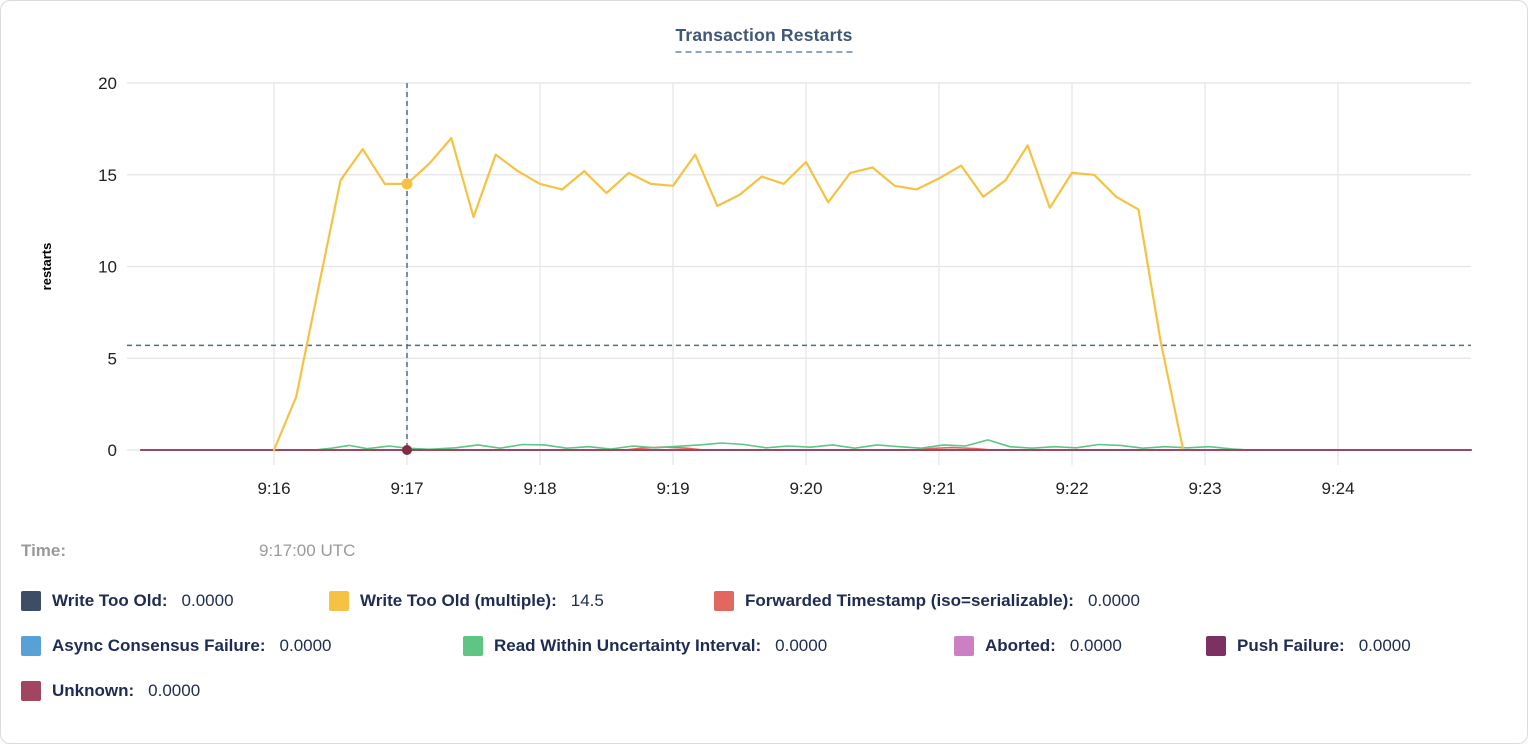 This screenshot has width=1528, height=744. I want to click on legend-row-3: Unknown: 0.0000, so click(764, 692).